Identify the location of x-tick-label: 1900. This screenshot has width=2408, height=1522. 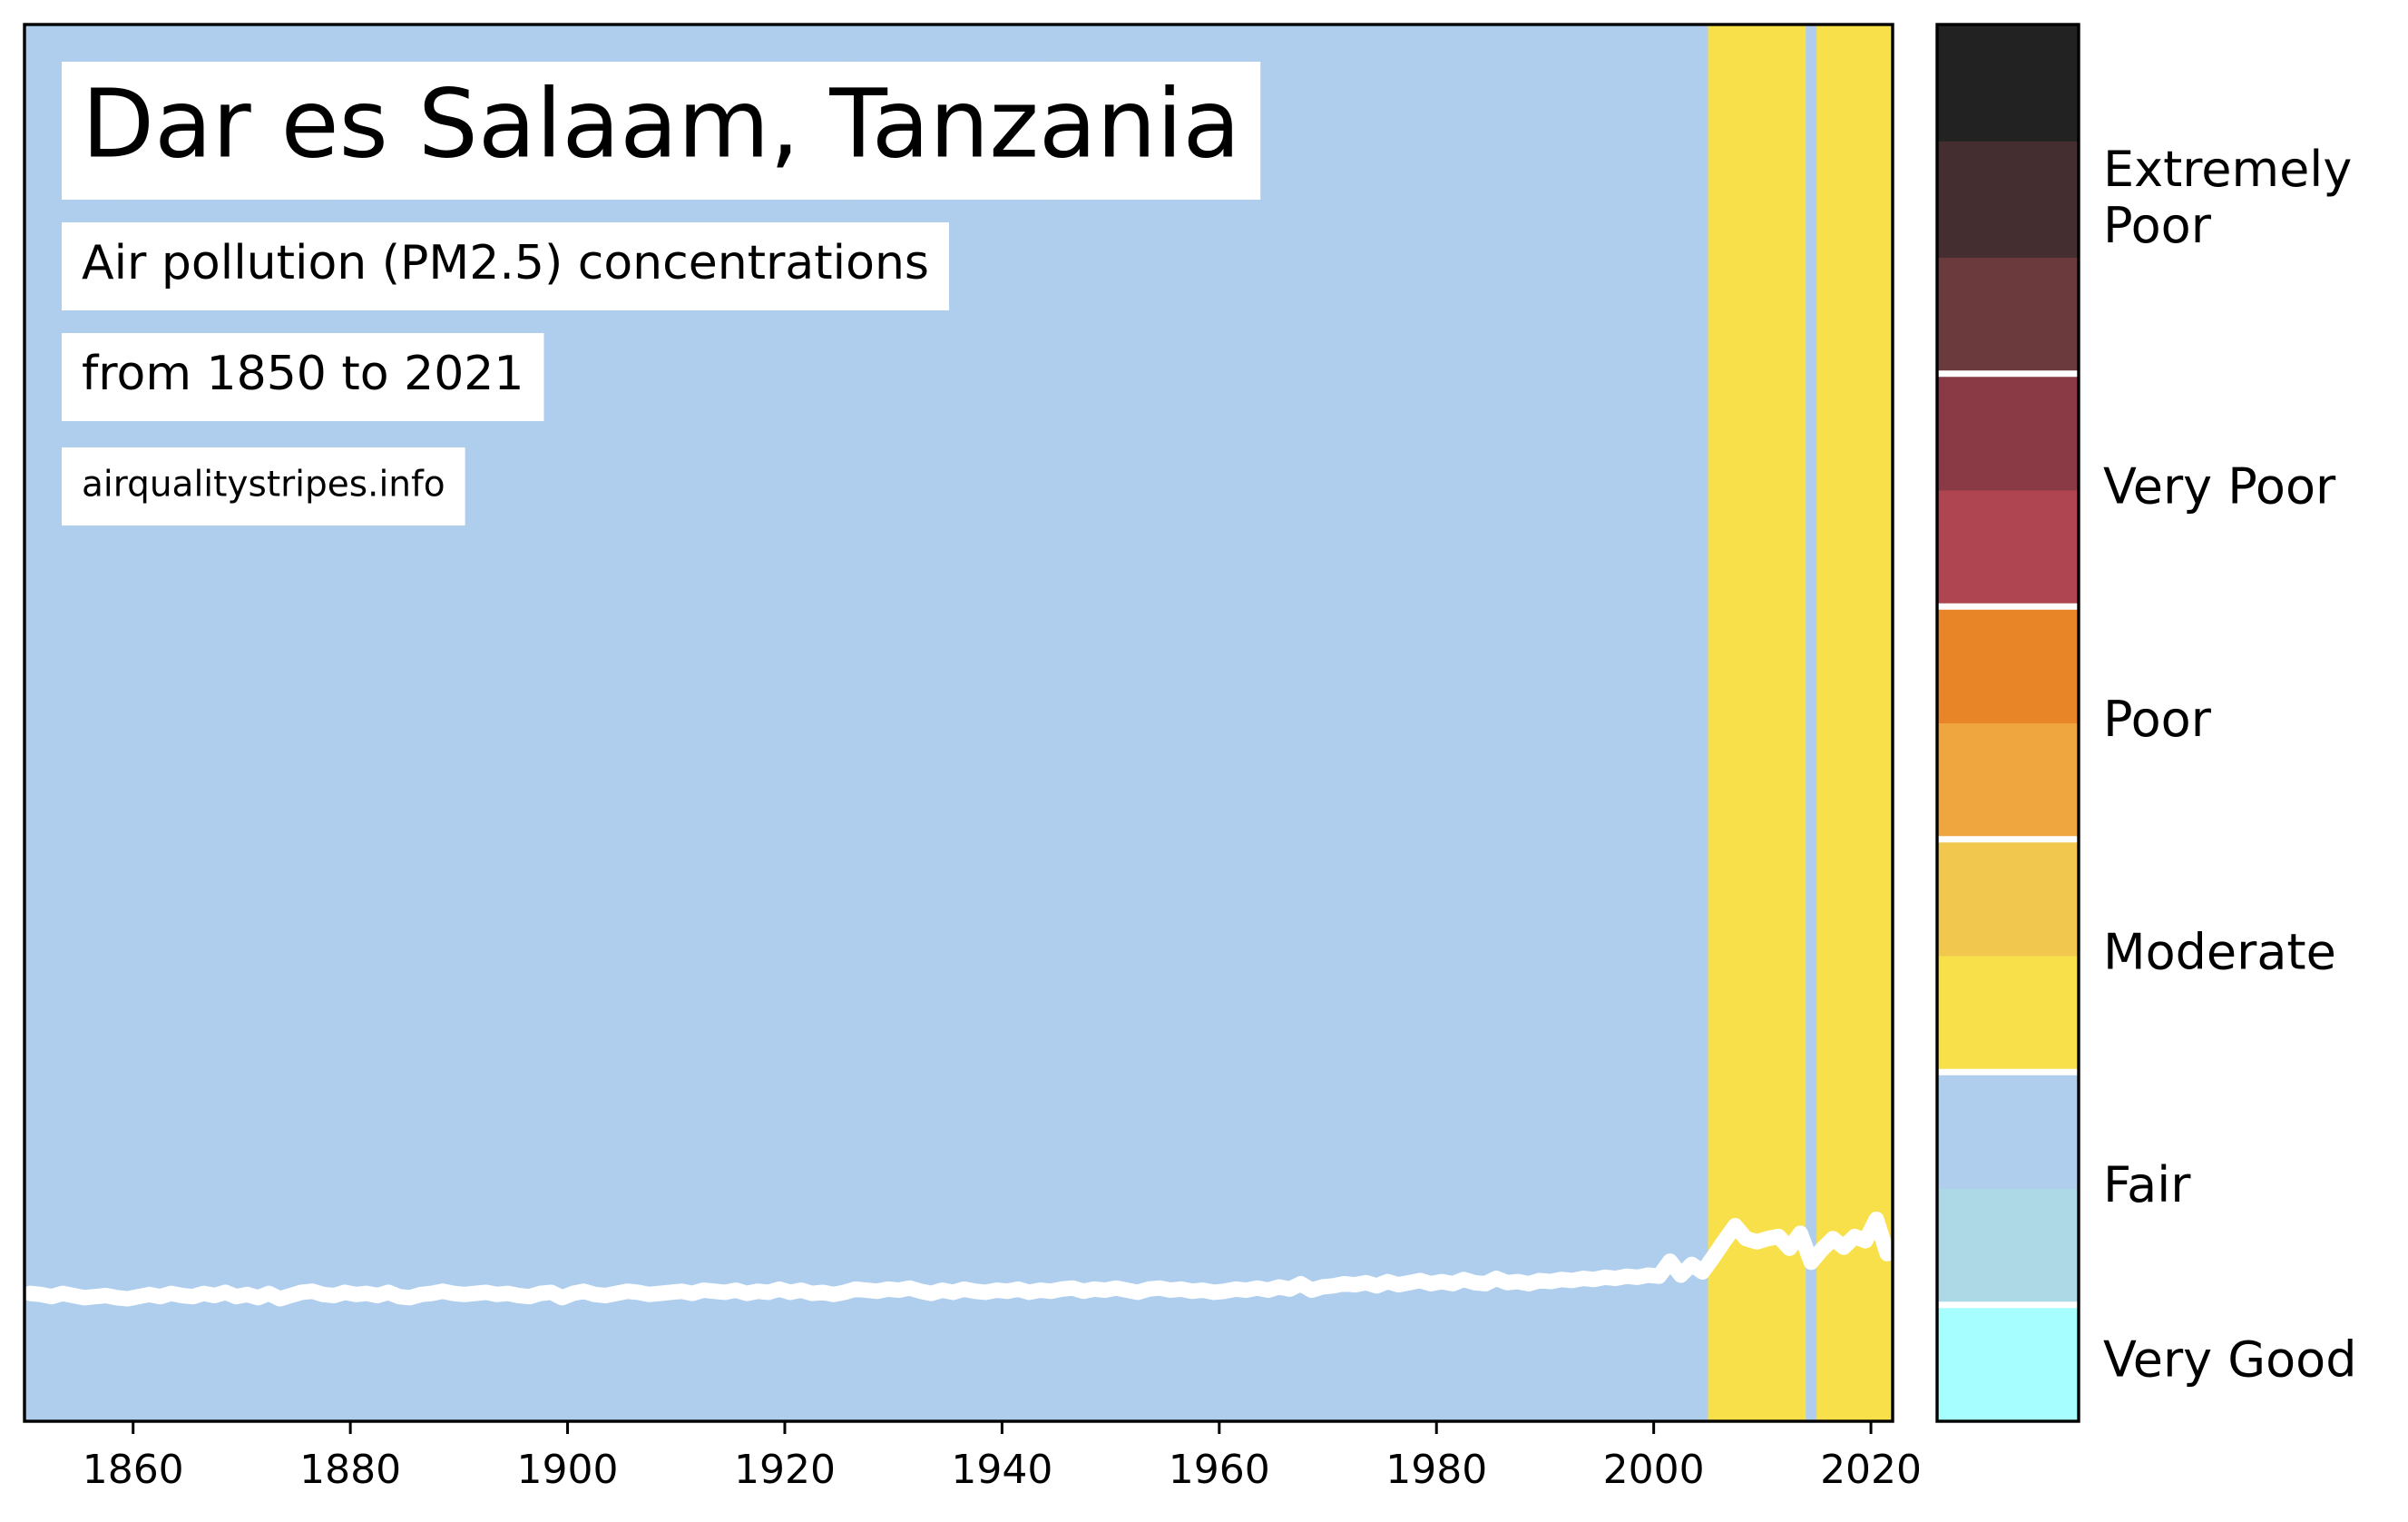
(568, 1470).